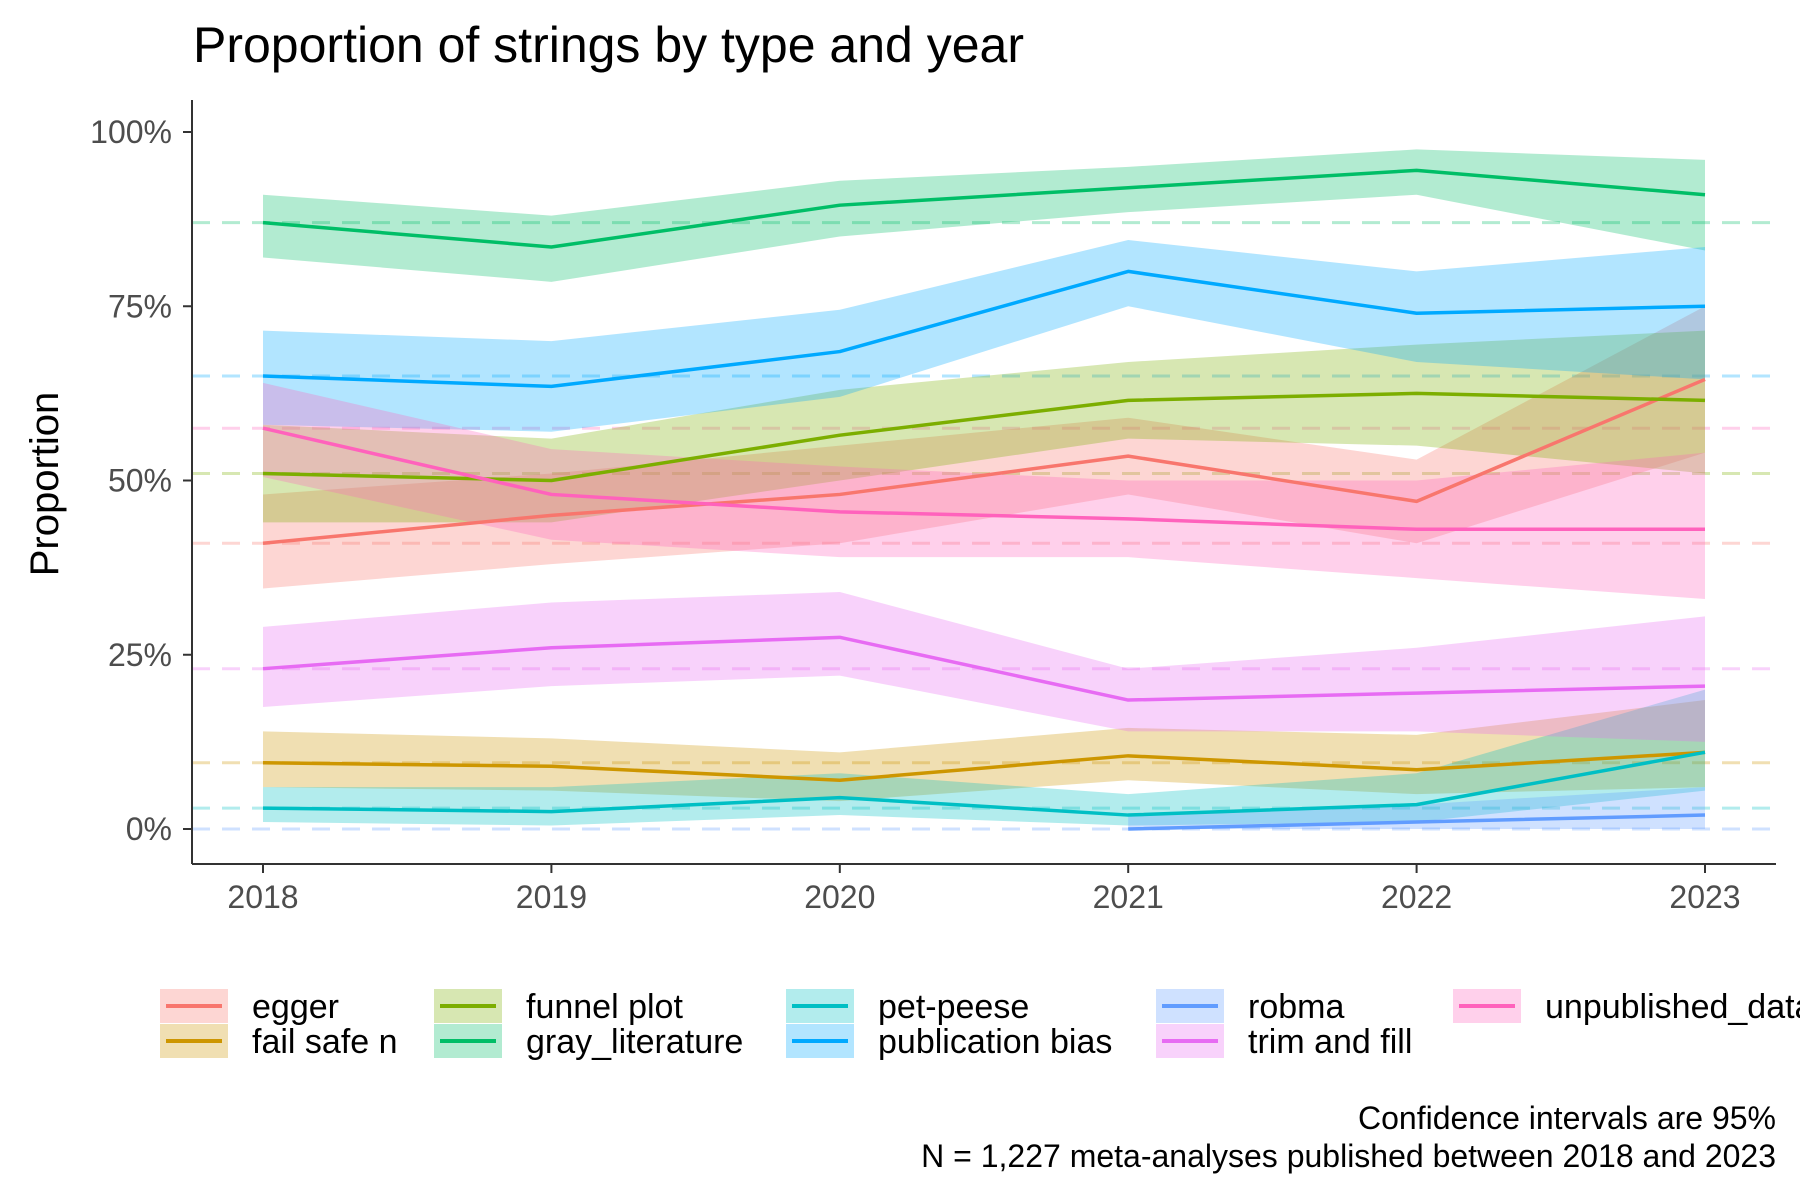 Image resolution: width=1800 pixels, height=1200 pixels. Describe the element at coordinates (820, 1041) in the screenshot. I see `legend-key-publication-bias` at that location.